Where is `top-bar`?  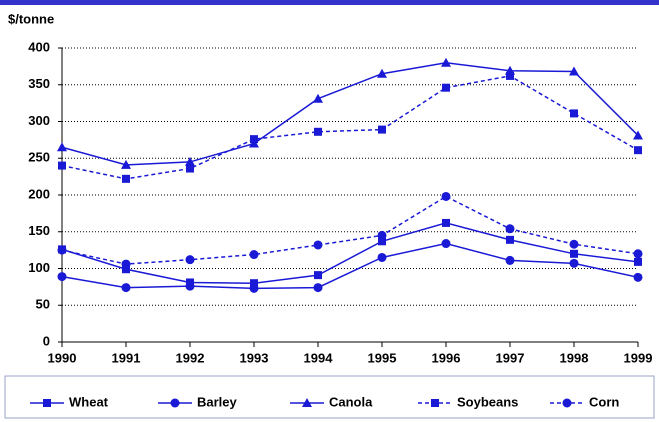 top-bar is located at coordinates (329, 2).